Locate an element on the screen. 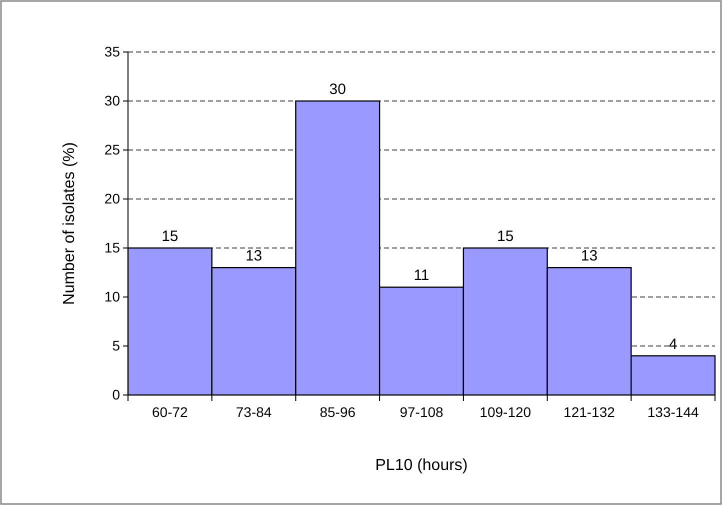 Image resolution: width=723 pixels, height=506 pixels. x-tick-label: 97-108 is located at coordinates (422, 412).